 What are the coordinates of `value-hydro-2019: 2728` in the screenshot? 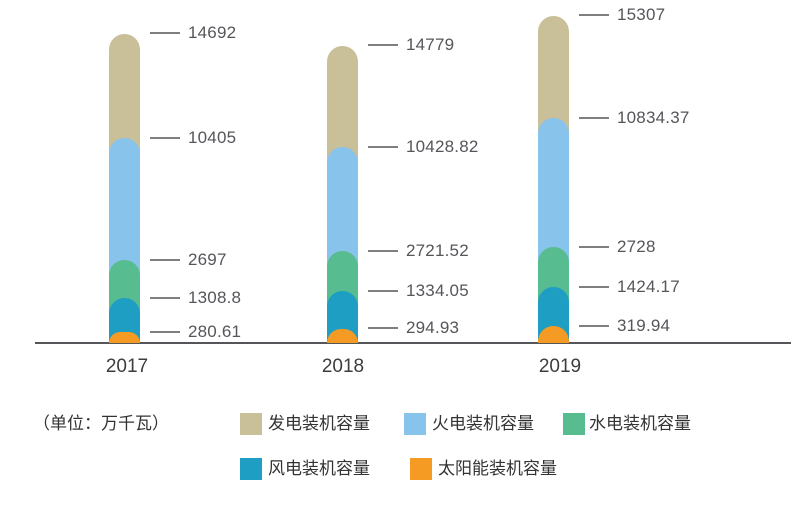 It's located at (636, 246).